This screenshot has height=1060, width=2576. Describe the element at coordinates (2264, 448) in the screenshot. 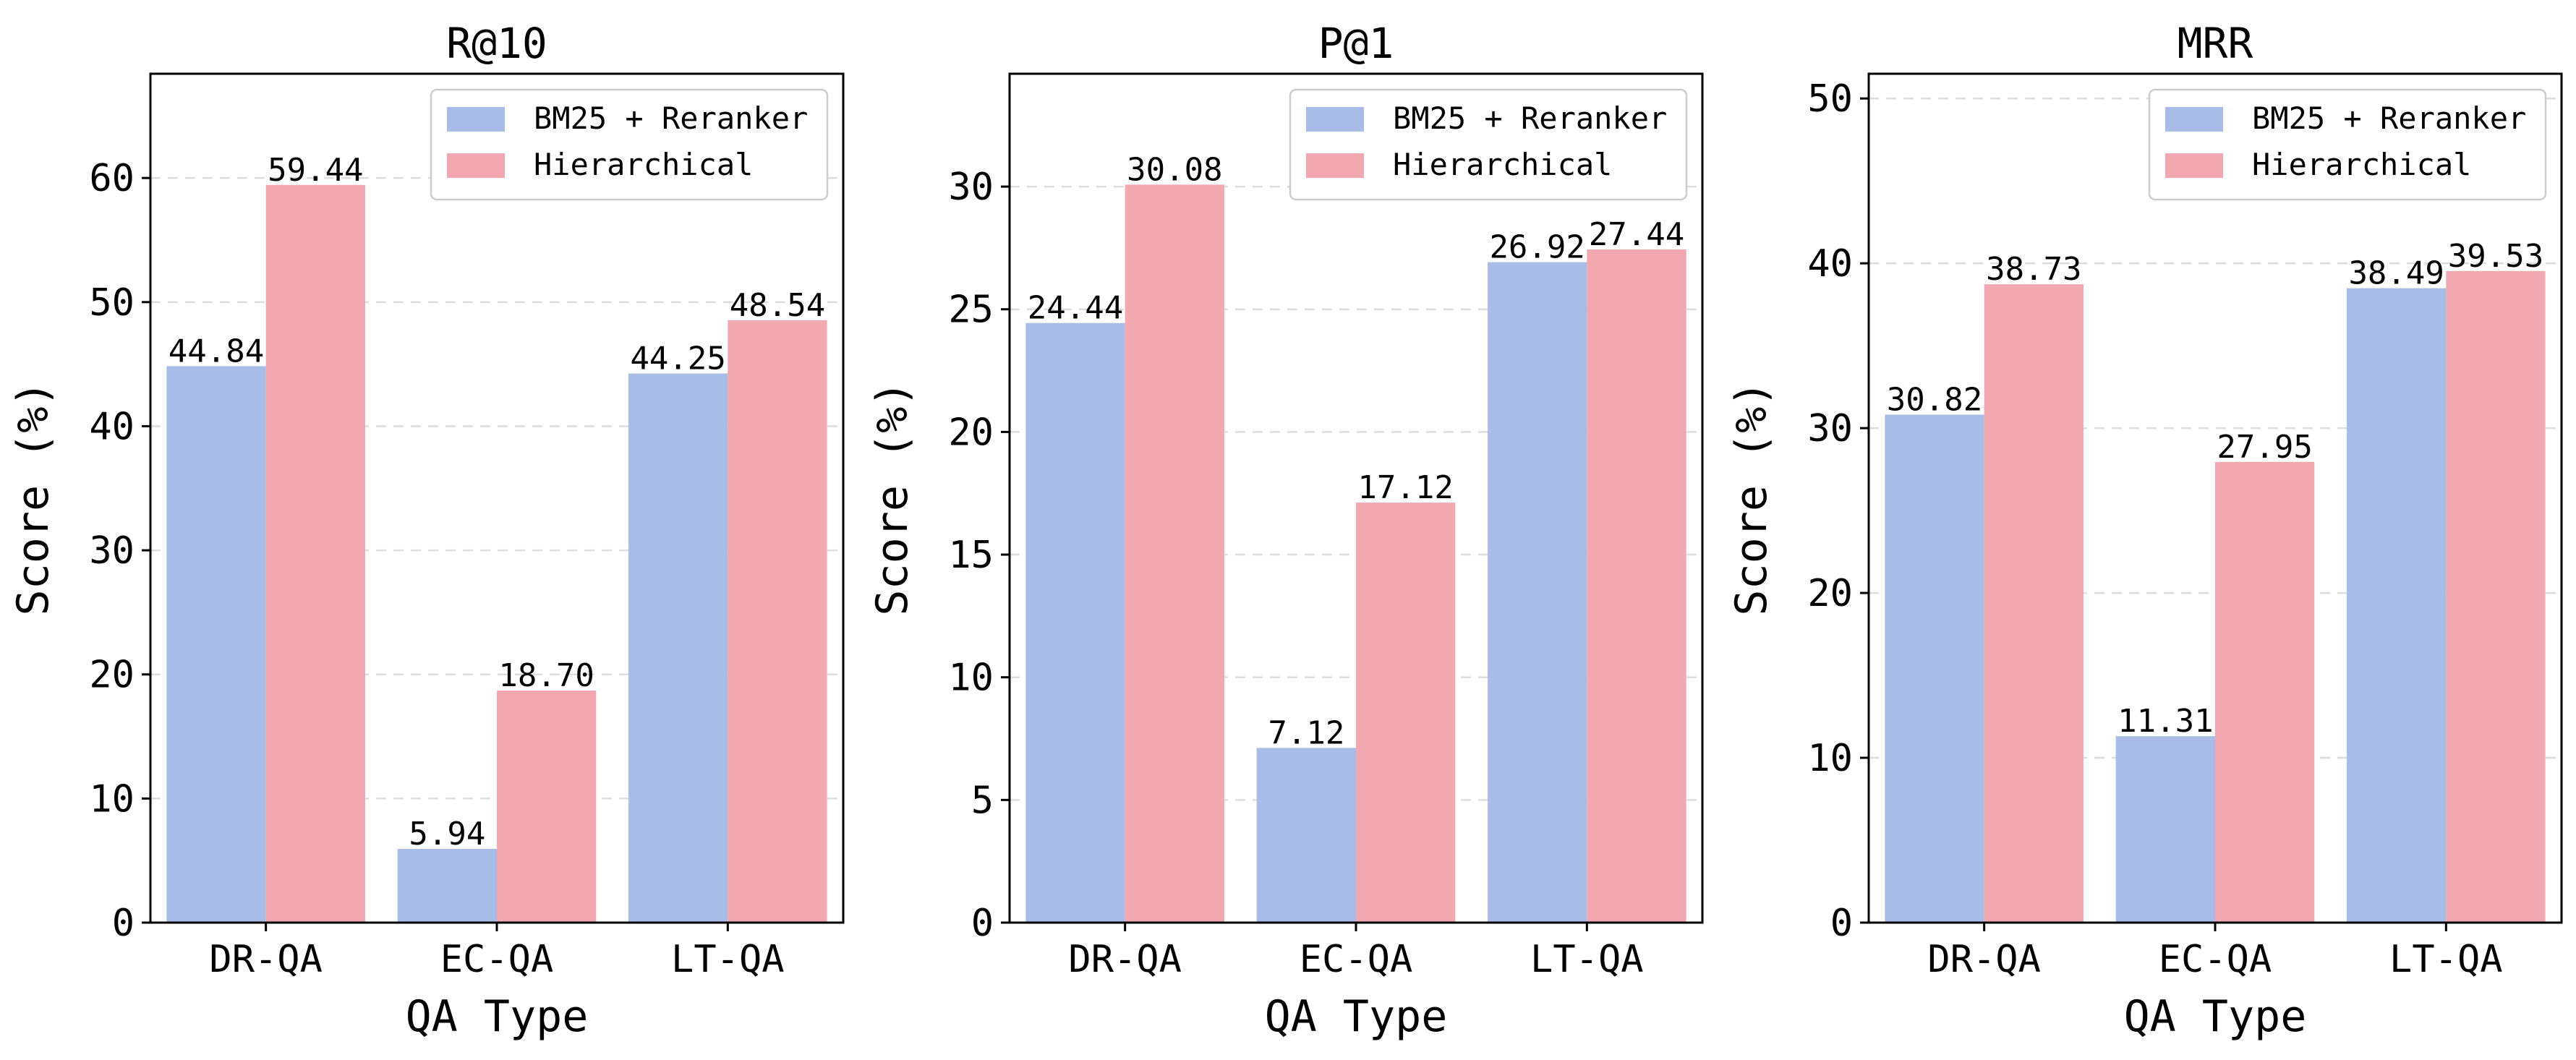

I see `bar-value-label: 27.95` at that location.